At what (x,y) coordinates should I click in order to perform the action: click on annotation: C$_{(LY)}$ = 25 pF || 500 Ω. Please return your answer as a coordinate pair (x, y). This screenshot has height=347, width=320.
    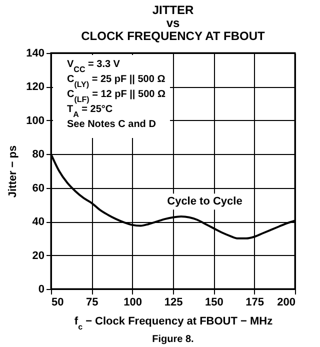
    Looking at the image, I should click on (116, 81).